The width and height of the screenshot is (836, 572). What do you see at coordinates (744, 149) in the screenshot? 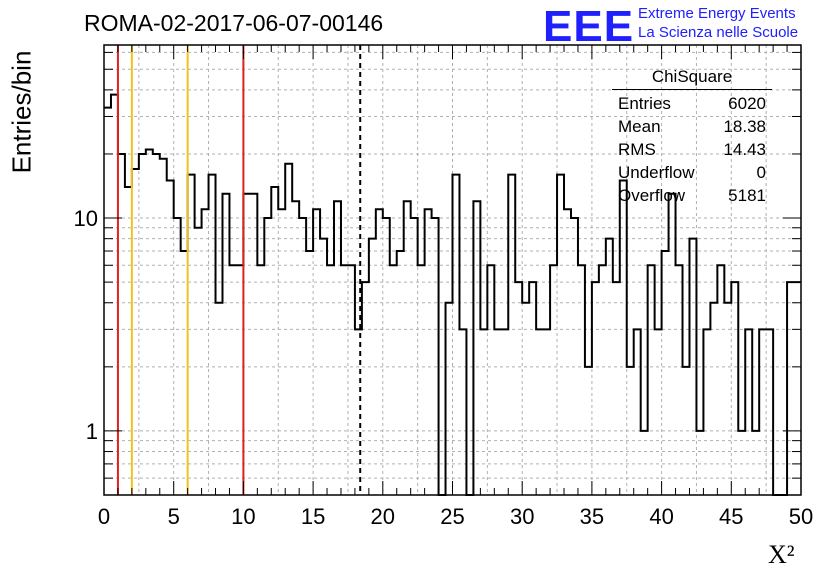
I see `stats-value: 14.43` at bounding box center [744, 149].